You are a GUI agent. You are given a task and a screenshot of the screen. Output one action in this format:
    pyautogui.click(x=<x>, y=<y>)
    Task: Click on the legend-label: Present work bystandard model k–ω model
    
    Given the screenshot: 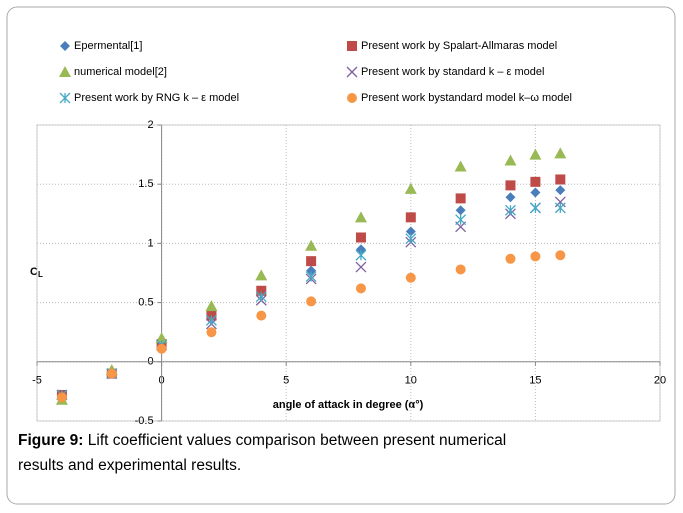 What is the action you would take?
    pyautogui.click(x=466, y=98)
    